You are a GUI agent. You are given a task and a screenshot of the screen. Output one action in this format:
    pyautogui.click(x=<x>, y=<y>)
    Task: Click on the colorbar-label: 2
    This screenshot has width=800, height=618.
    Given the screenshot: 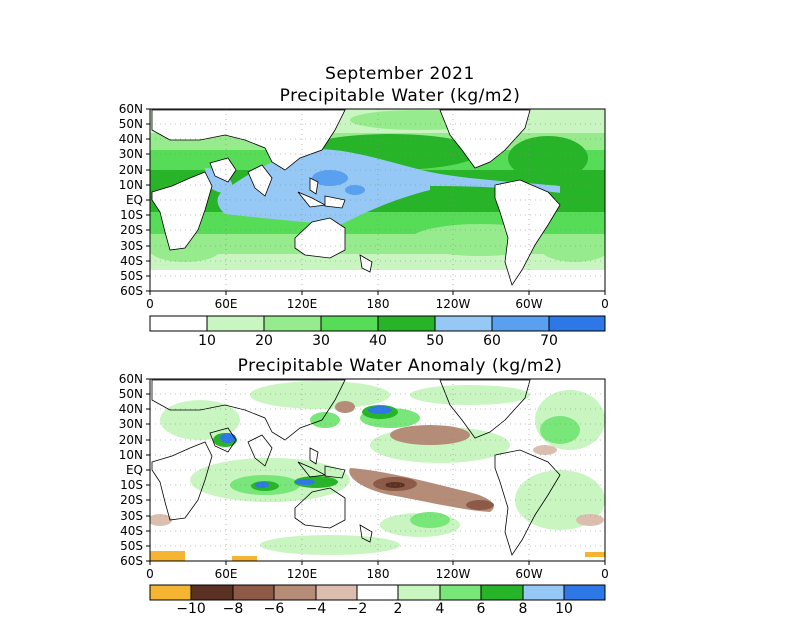 What is the action you would take?
    pyautogui.click(x=398, y=609)
    